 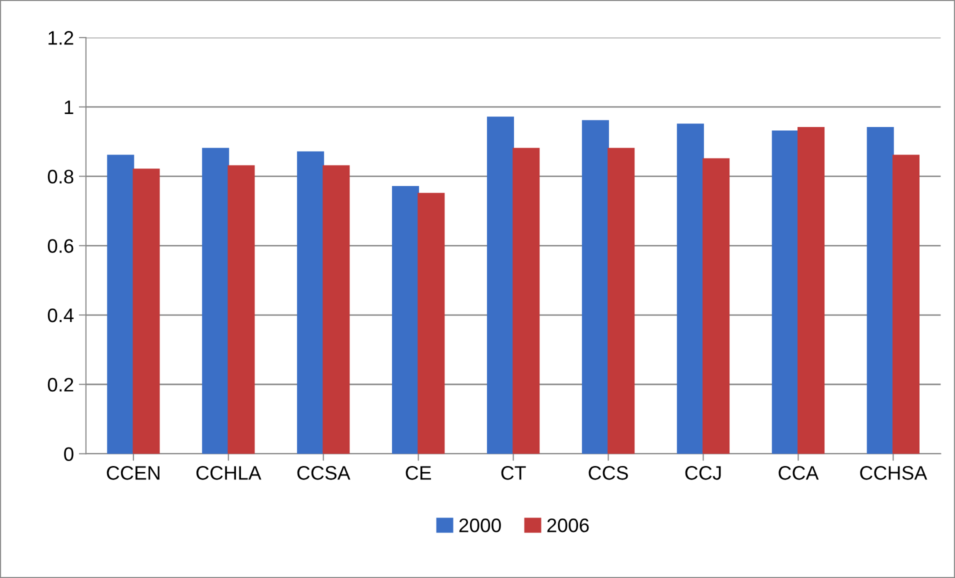 What do you see at coordinates (480, 525) in the screenshot?
I see `legend-label: 2000` at bounding box center [480, 525].